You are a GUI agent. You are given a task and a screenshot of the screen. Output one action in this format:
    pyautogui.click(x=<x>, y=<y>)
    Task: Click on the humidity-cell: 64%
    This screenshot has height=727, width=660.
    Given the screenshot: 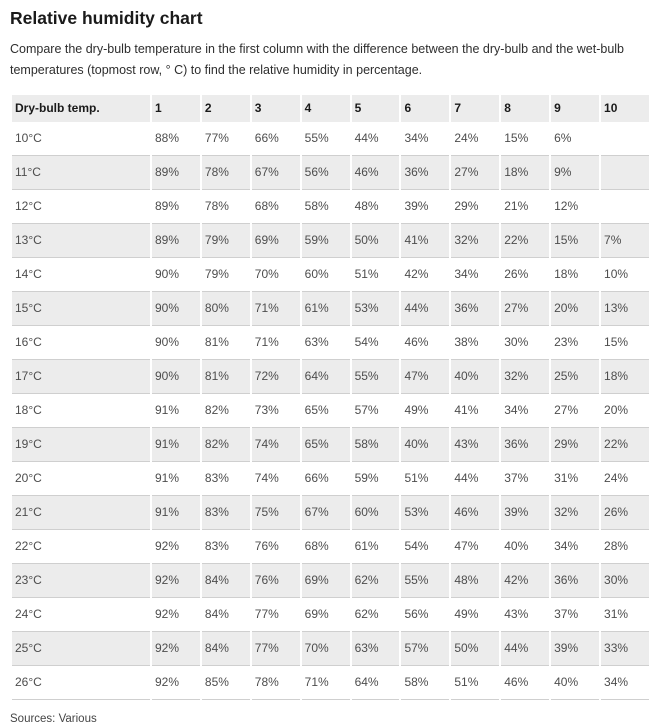 What is the action you would take?
    pyautogui.click(x=375, y=682)
    